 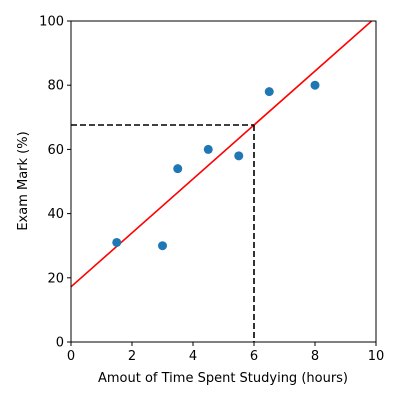 What do you see at coordinates (55, 214) in the screenshot?
I see `y-tick-label: 40` at bounding box center [55, 214].